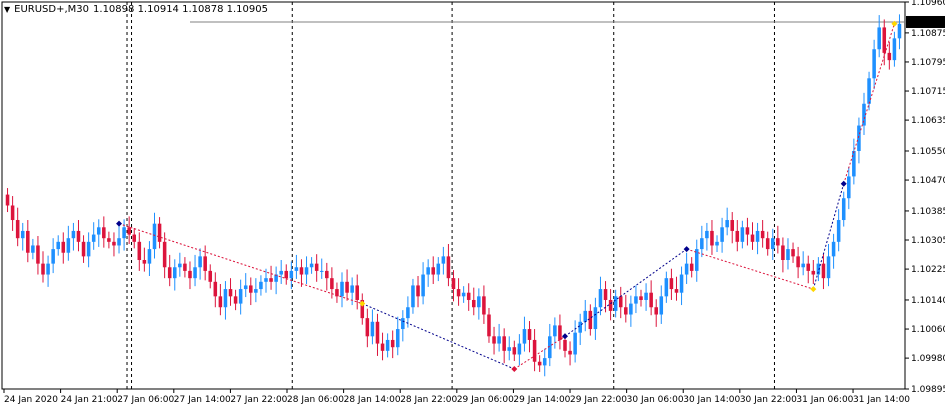 This screenshot has height=408, width=945. Describe the element at coordinates (928, 359) in the screenshot. I see `y-tick-label: 1.09980` at that location.